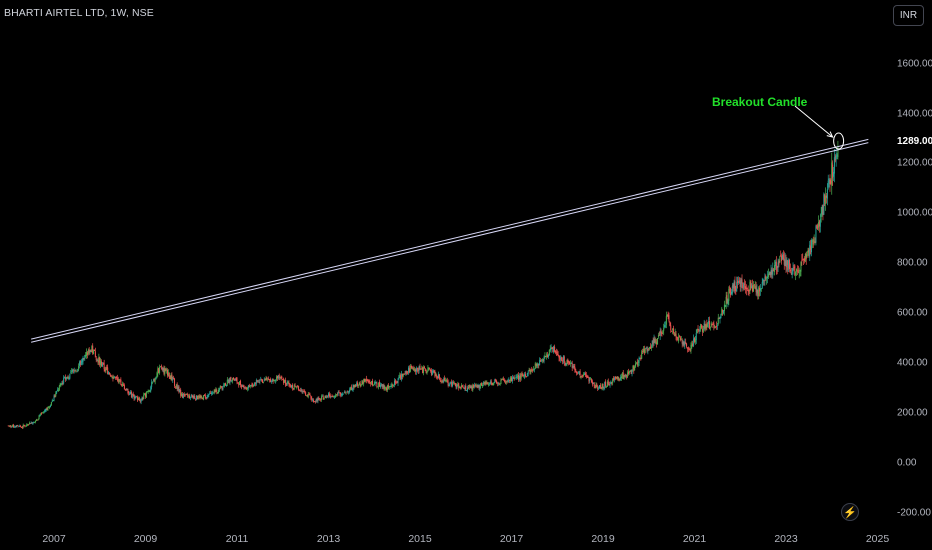 The height and width of the screenshot is (550, 932). I want to click on x-tick-label: 2007, so click(54, 539).